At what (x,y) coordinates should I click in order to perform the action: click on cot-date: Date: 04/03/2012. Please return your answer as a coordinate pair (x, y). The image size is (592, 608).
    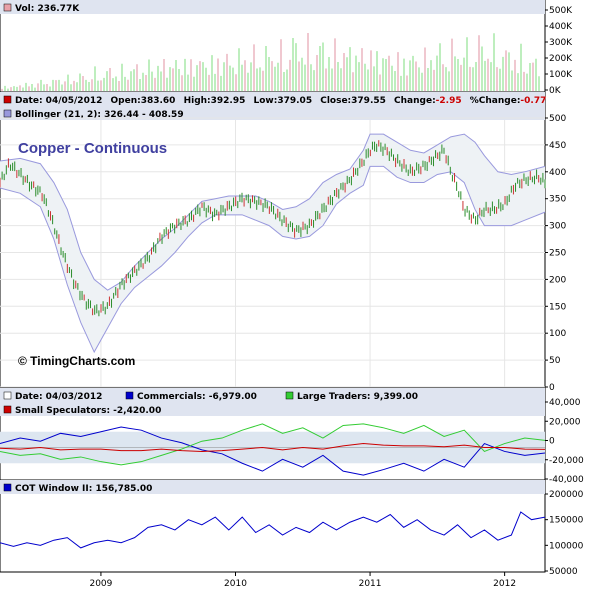
    Looking at the image, I should click on (58, 397).